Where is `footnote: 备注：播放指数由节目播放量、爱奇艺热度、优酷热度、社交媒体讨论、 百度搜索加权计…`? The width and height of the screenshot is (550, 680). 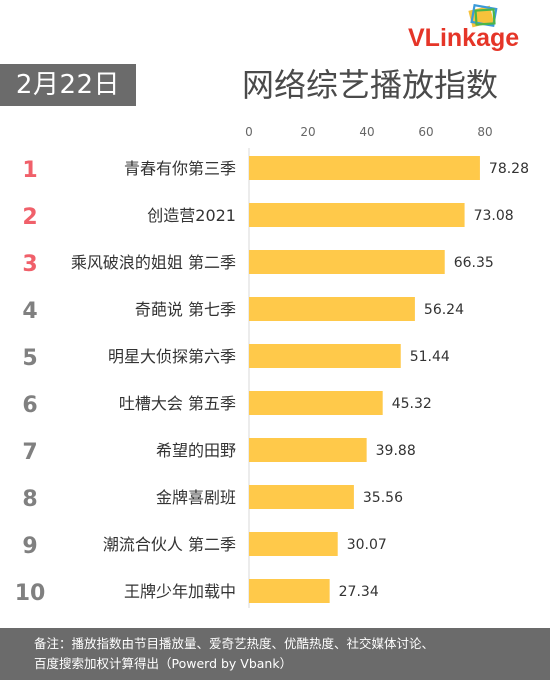
footnote: 备注：播放指数由节目播放量、爱奇艺热度、优酷热度、社交媒体讨论、 百度搜索加权计… is located at coordinates (275, 654).